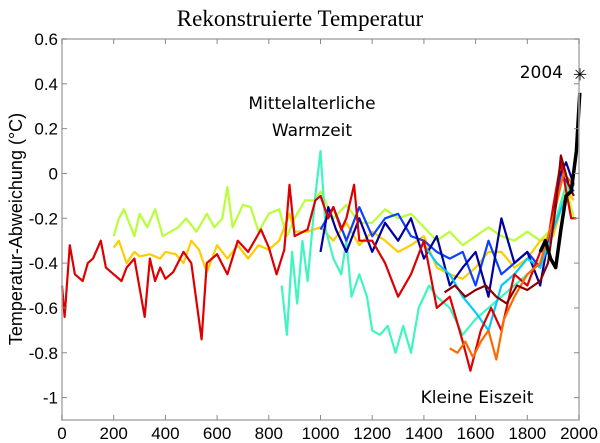  What do you see at coordinates (580, 76) in the screenshot?
I see `marker-2004: ✳` at bounding box center [580, 76].